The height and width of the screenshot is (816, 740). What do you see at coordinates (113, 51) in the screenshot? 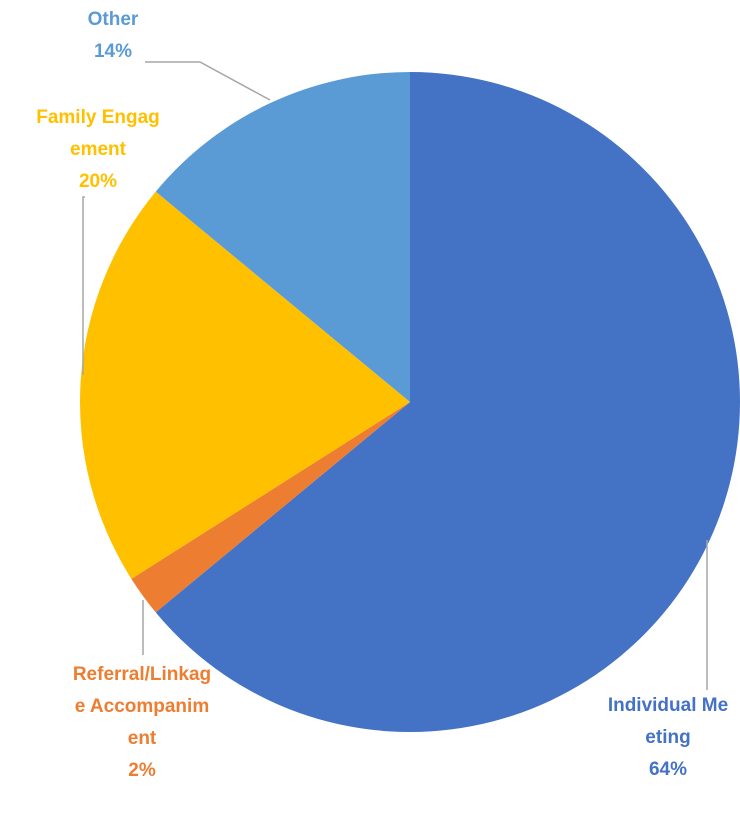
I see `percent-label: 14%` at bounding box center [113, 51].